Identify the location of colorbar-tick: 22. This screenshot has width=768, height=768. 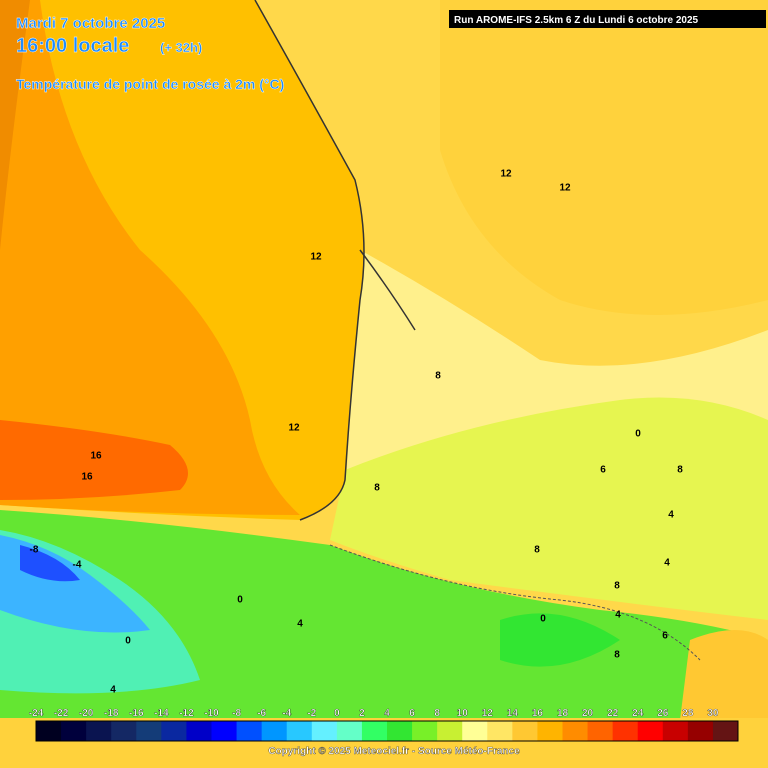
(613, 713).